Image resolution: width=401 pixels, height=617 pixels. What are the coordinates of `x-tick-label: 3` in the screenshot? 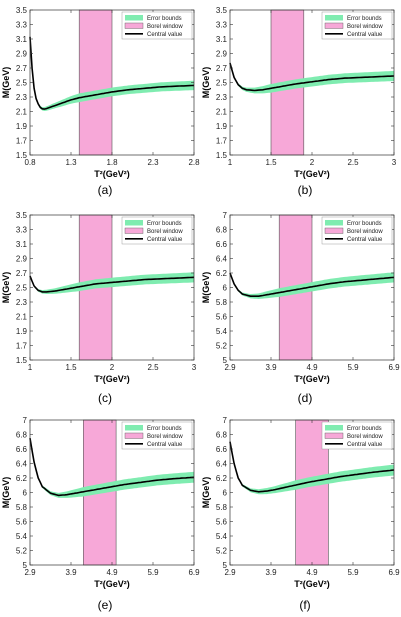 It's located at (194, 367).